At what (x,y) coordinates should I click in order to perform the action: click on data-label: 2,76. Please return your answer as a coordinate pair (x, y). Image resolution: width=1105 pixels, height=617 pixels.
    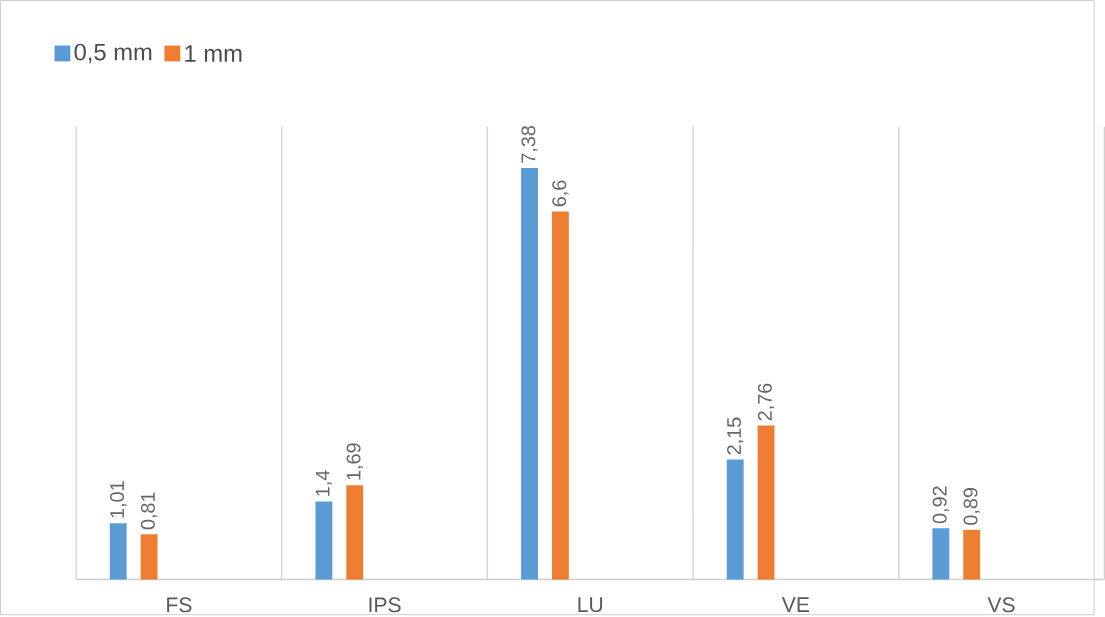
    Looking at the image, I should click on (766, 402).